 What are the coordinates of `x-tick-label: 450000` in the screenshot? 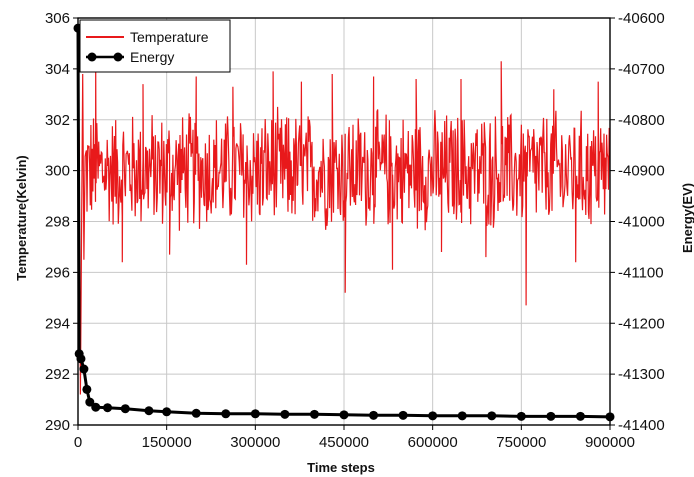 It's located at (344, 442).